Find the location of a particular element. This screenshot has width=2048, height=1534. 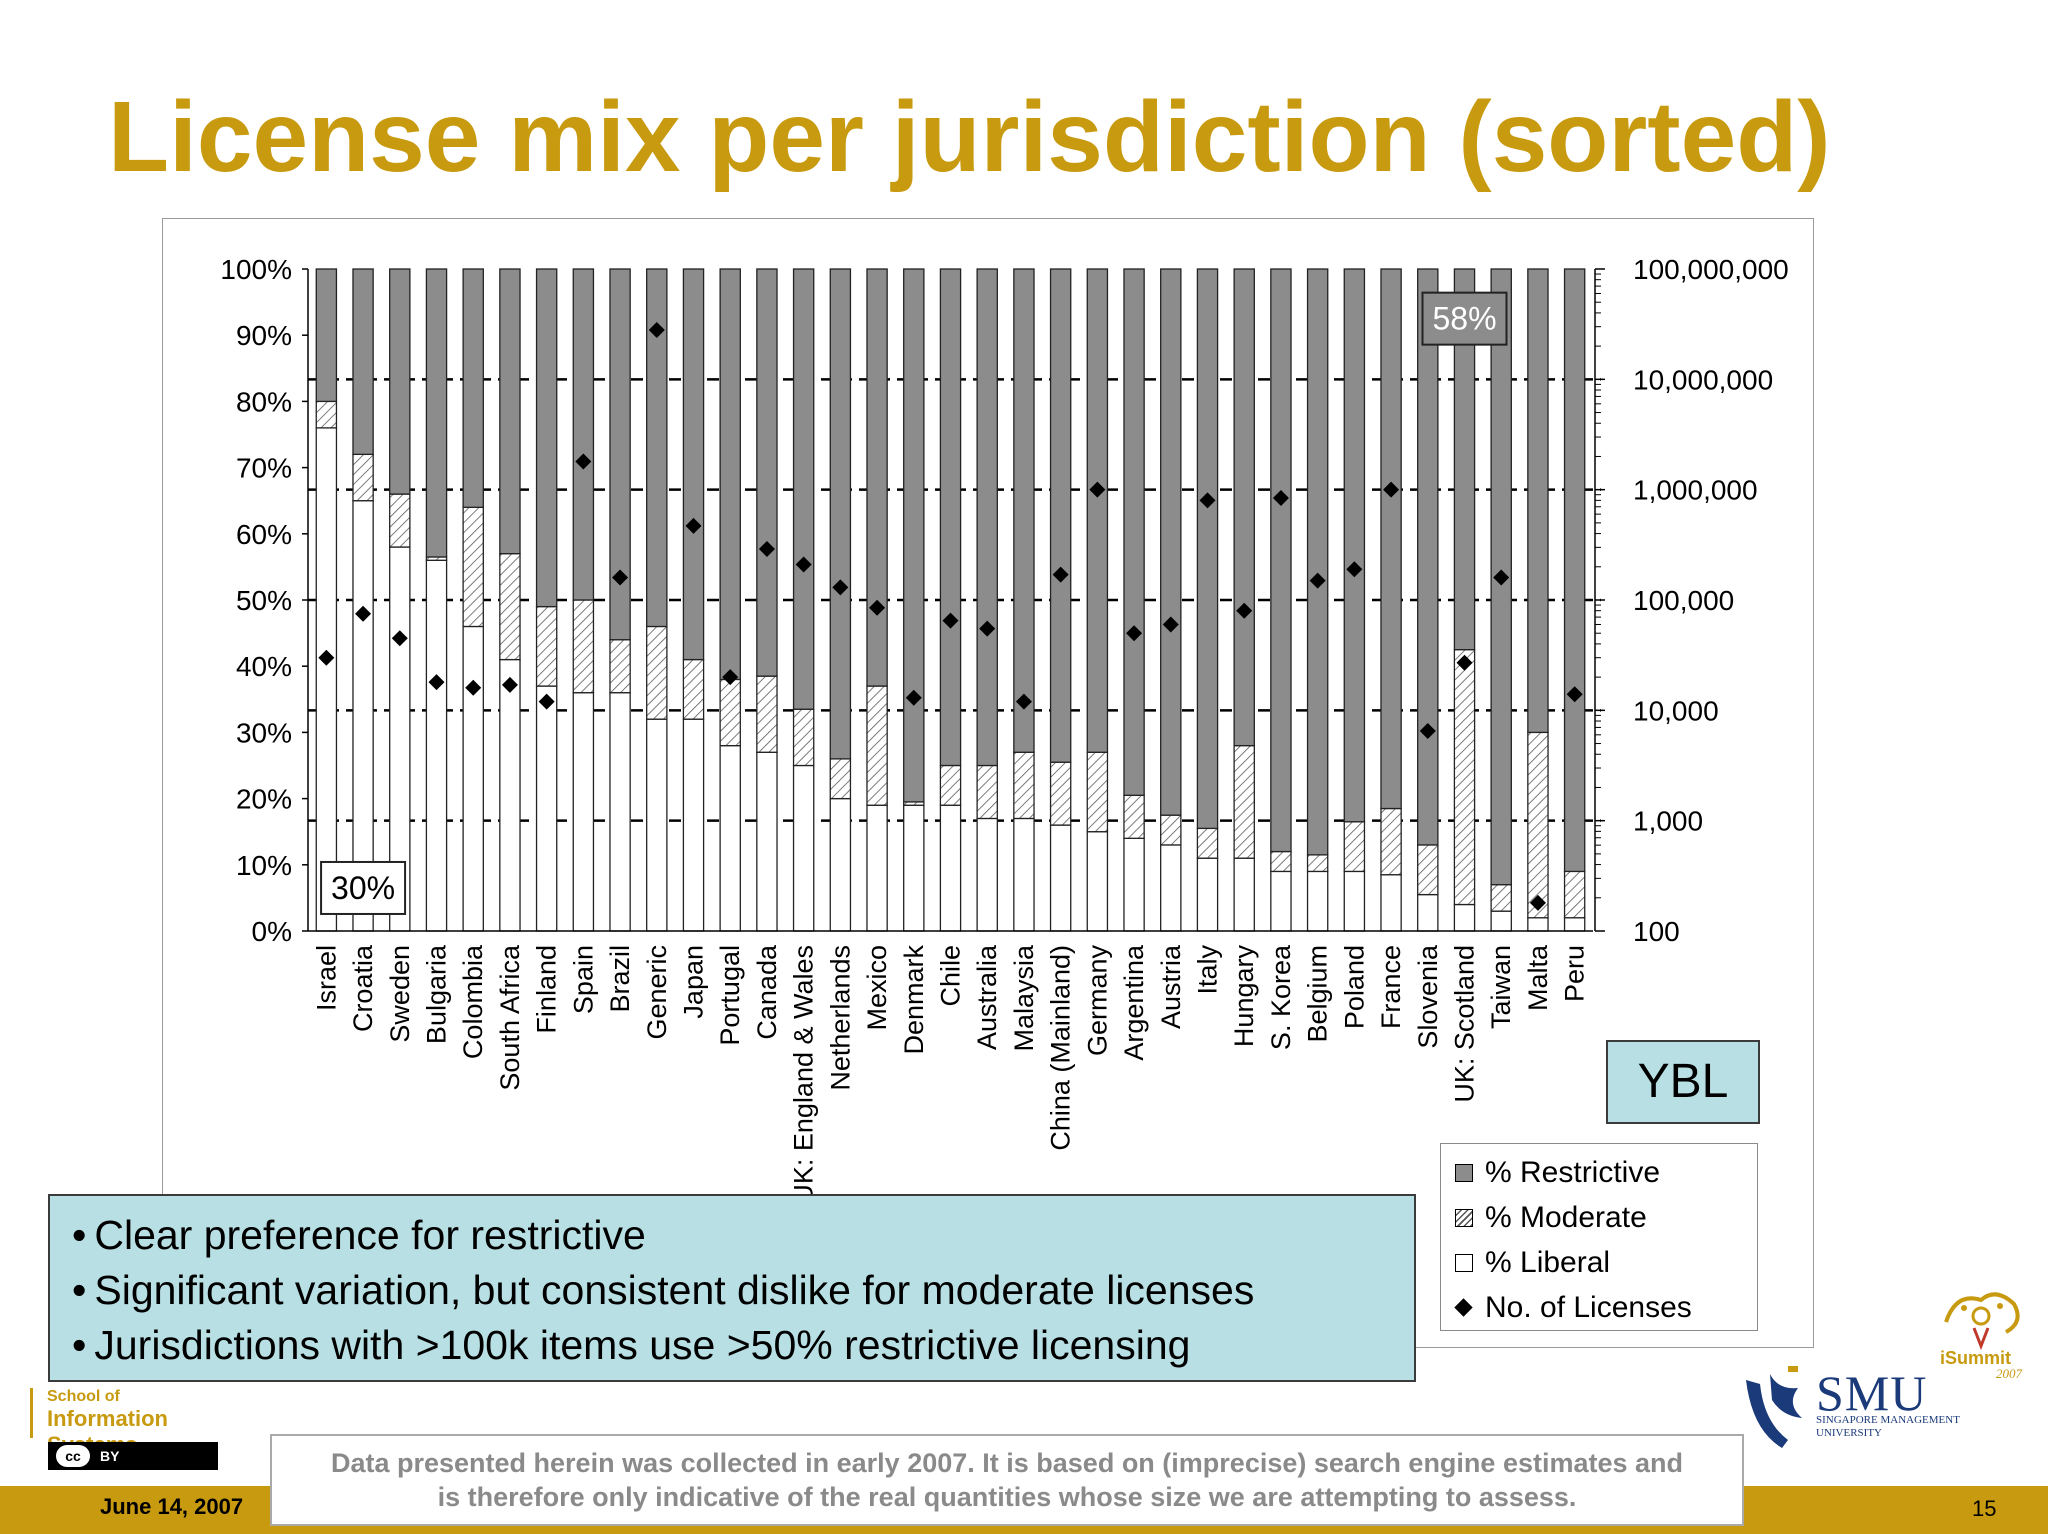

left-tick-label-3: 30% is located at coordinates (264, 732).